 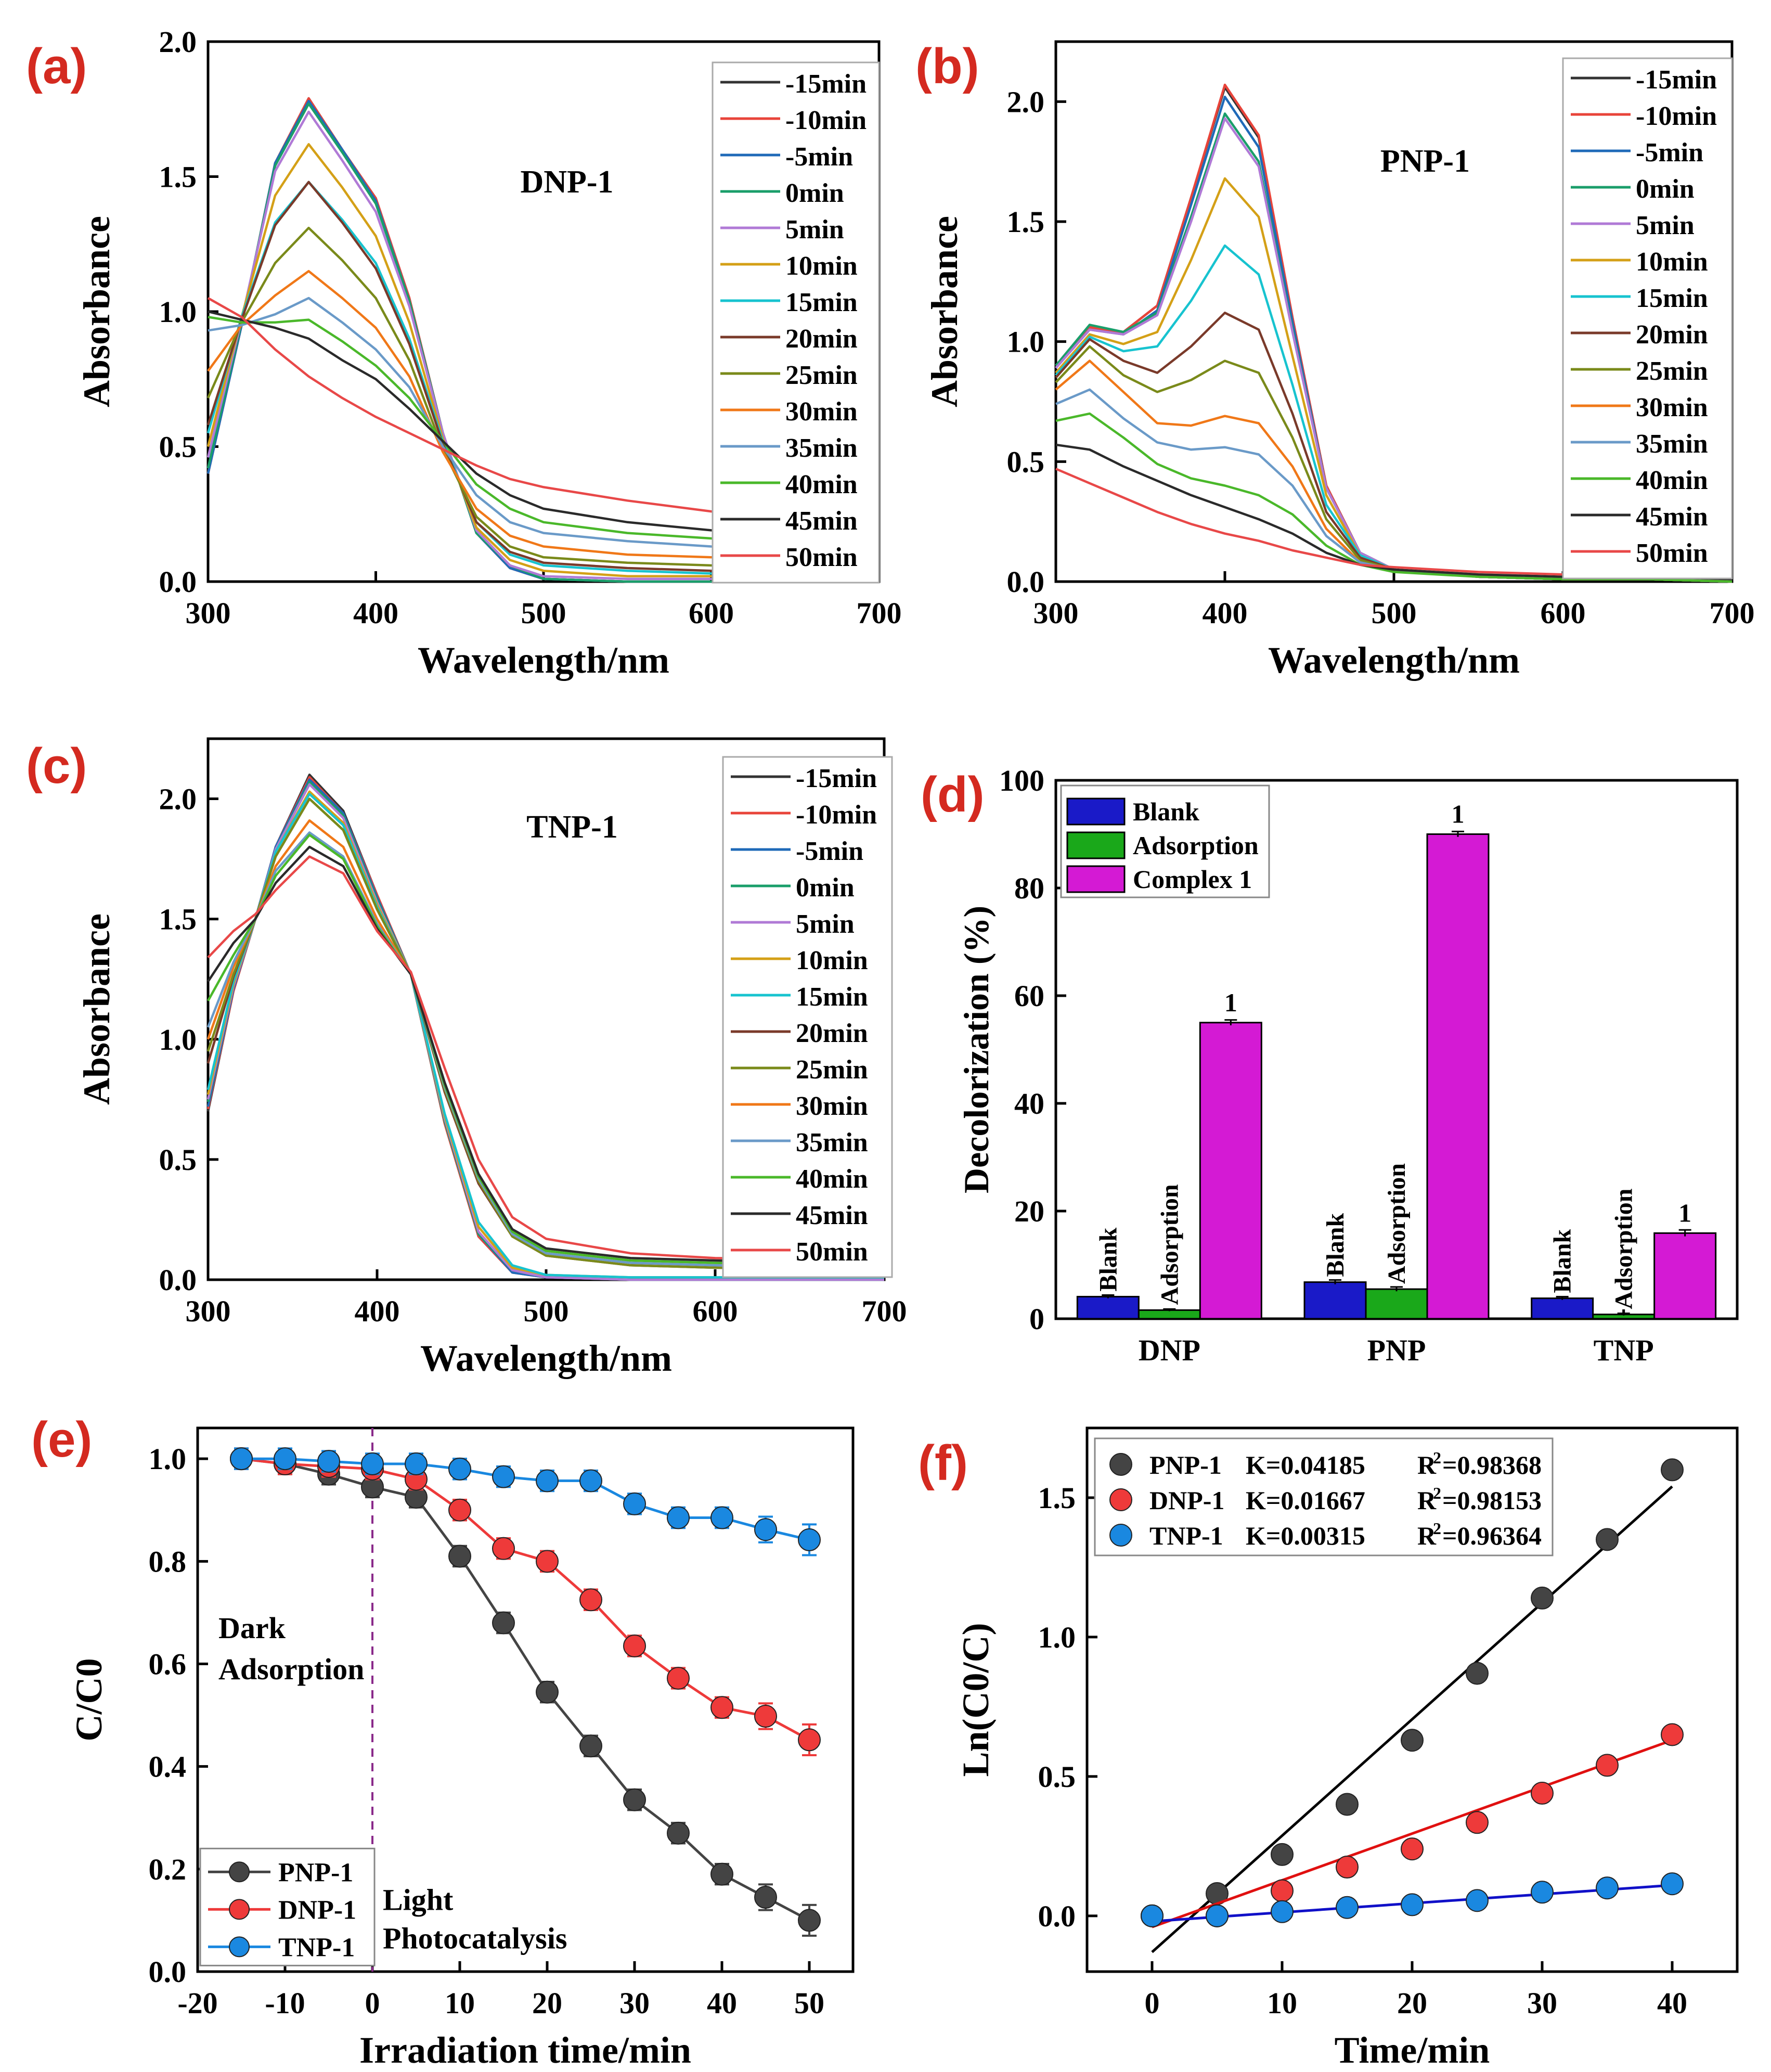 What do you see at coordinates (1396, 1304) in the screenshot?
I see `bar-Adsorption` at bounding box center [1396, 1304].